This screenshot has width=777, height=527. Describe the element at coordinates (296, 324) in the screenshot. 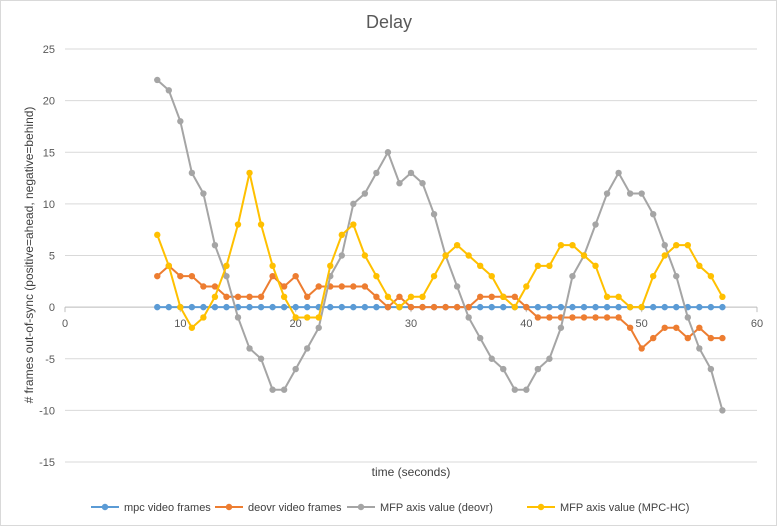

I see `x-tick-label: 20` at that location.